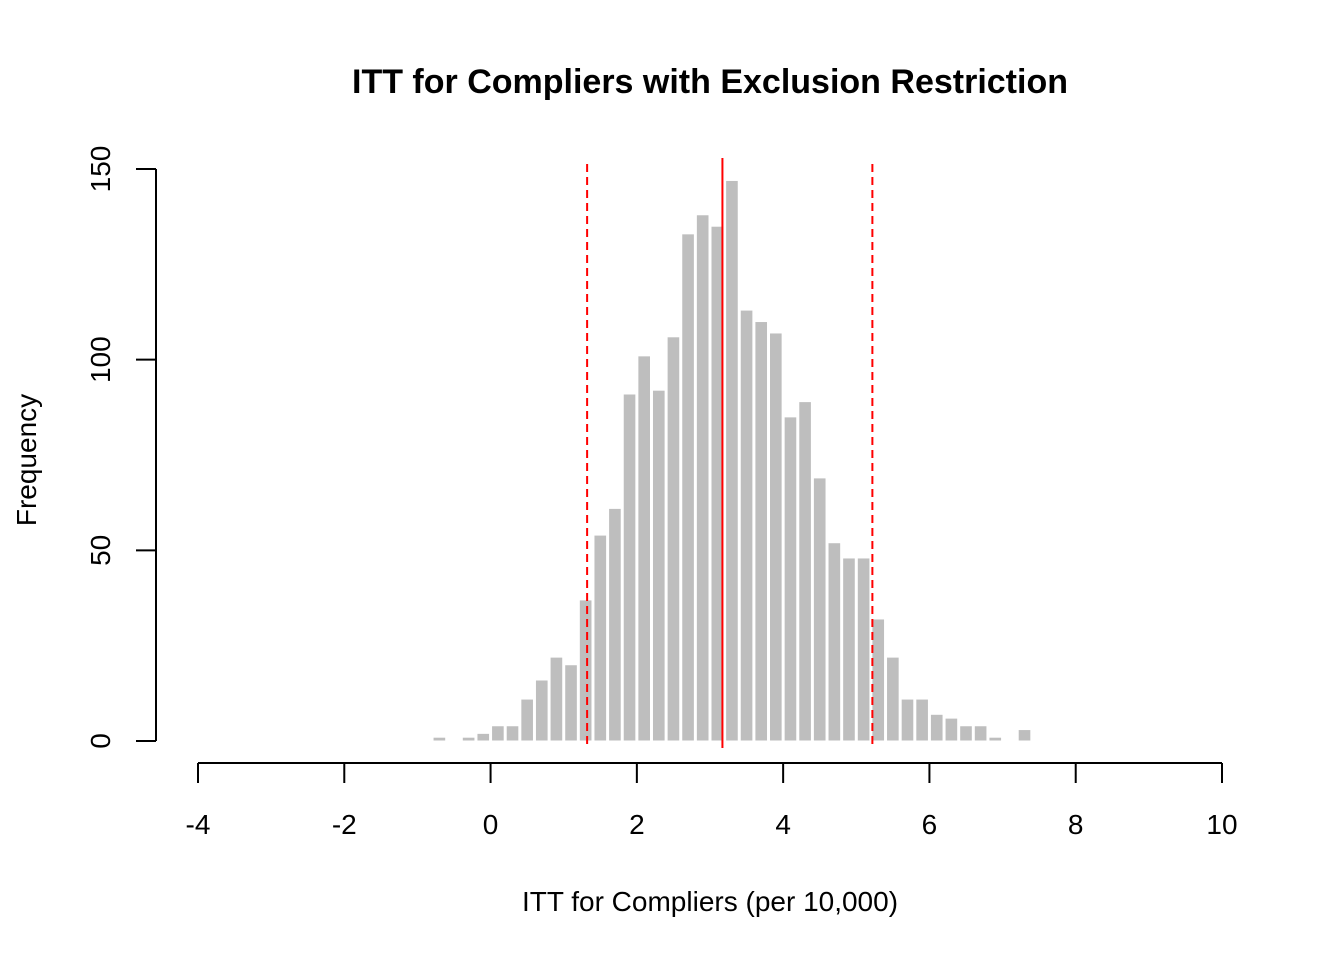 This screenshot has height=960, width=1344. What do you see at coordinates (26, 460) in the screenshot?
I see `y-axis-label: Frequency` at bounding box center [26, 460].